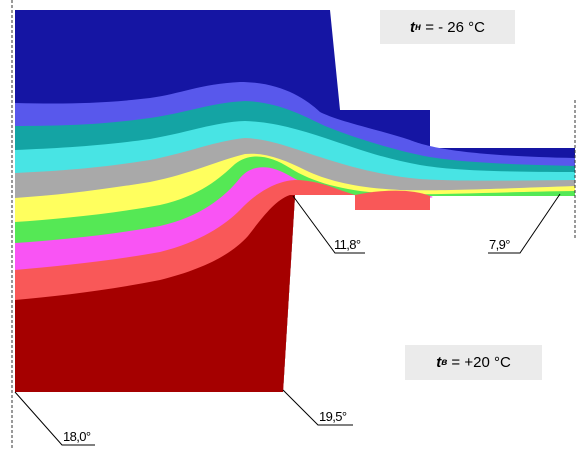 The width and height of the screenshot is (577, 449). I want to click on isotherm-recess-band, so click(392, 200).